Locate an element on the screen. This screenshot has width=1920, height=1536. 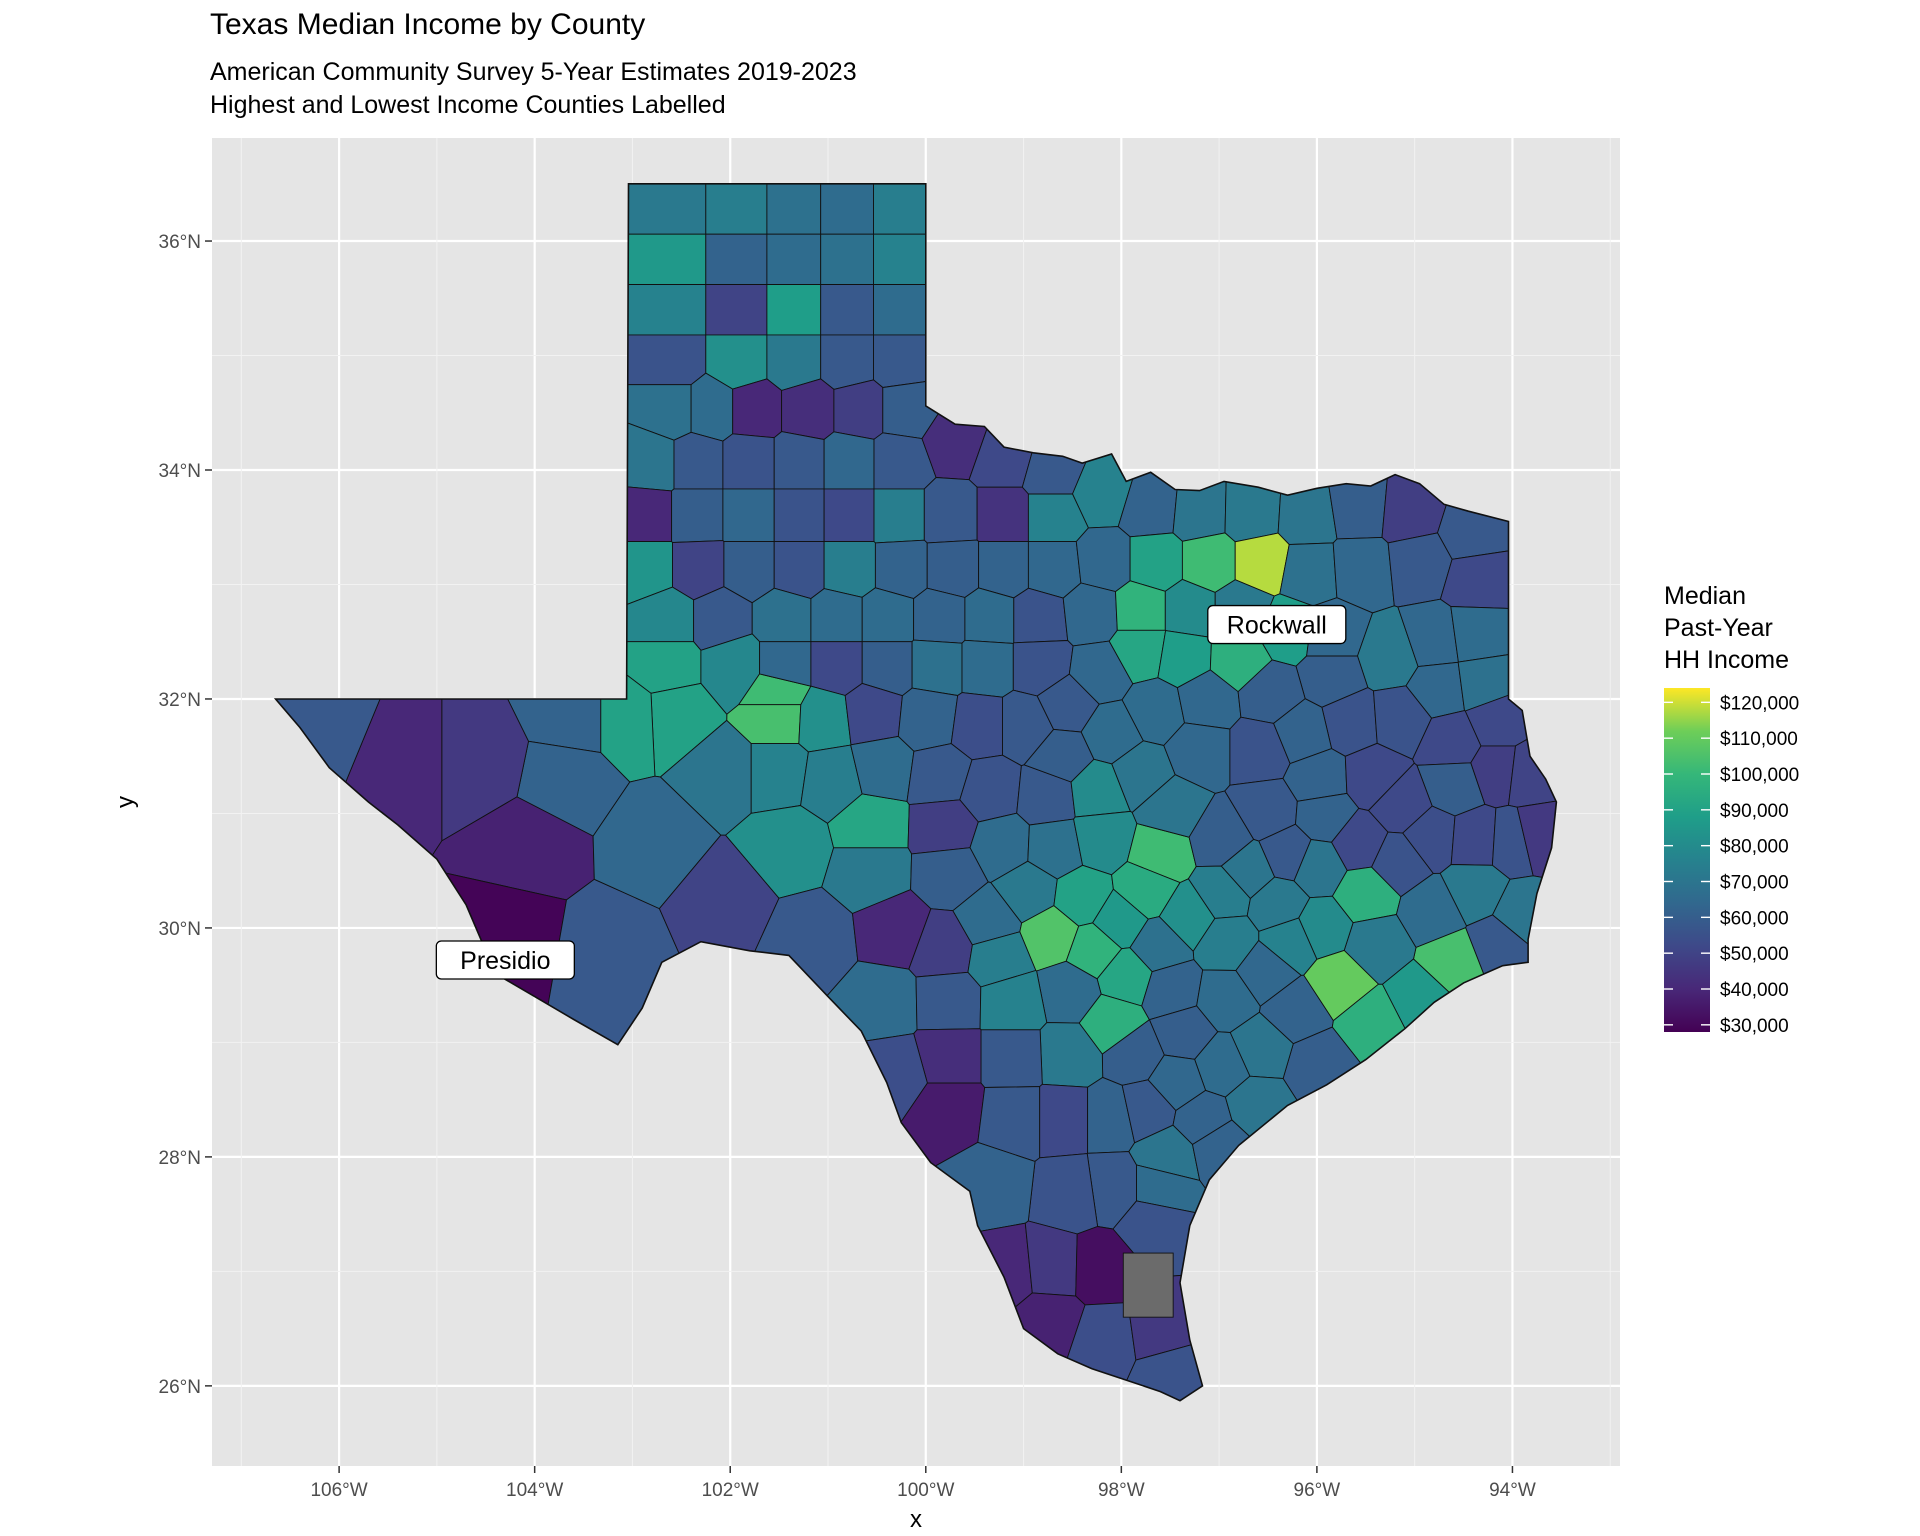
callout-rockwall: Rockwall is located at coordinates (1277, 624).